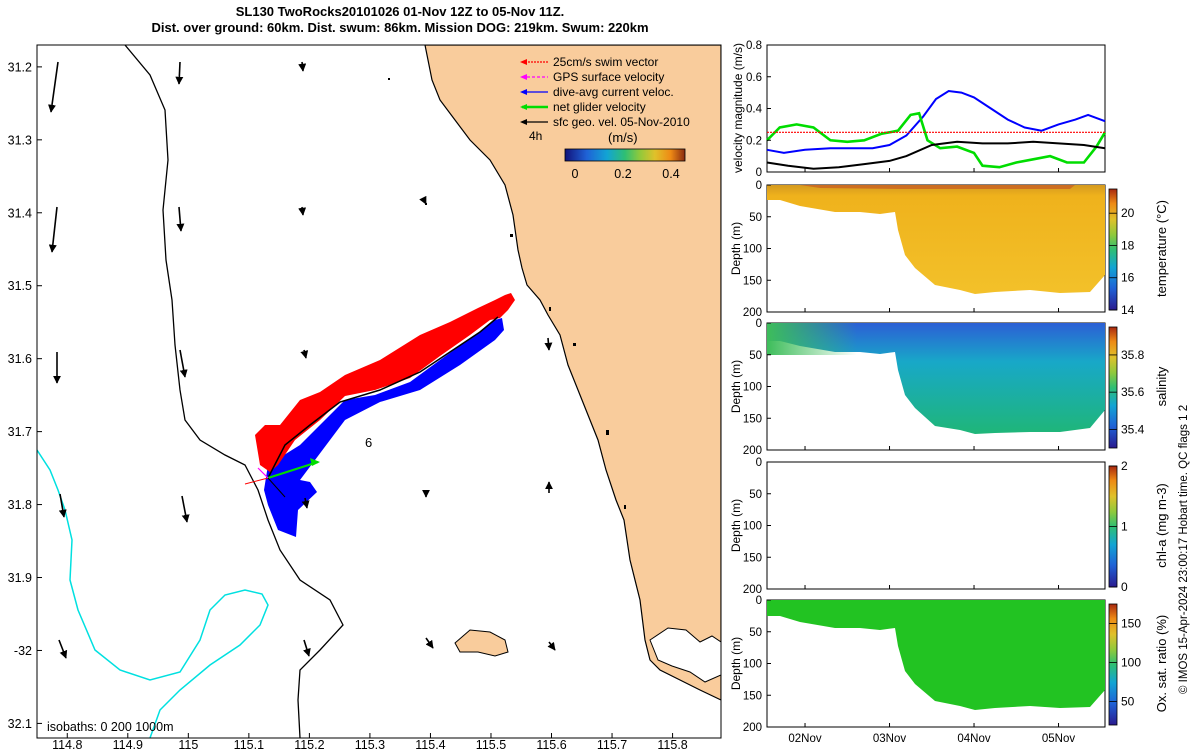 Image resolution: width=1200 pixels, height=750 pixels. Describe the element at coordinates (1124, 527) in the screenshot. I see `colorbar-tick-label: 1` at that location.